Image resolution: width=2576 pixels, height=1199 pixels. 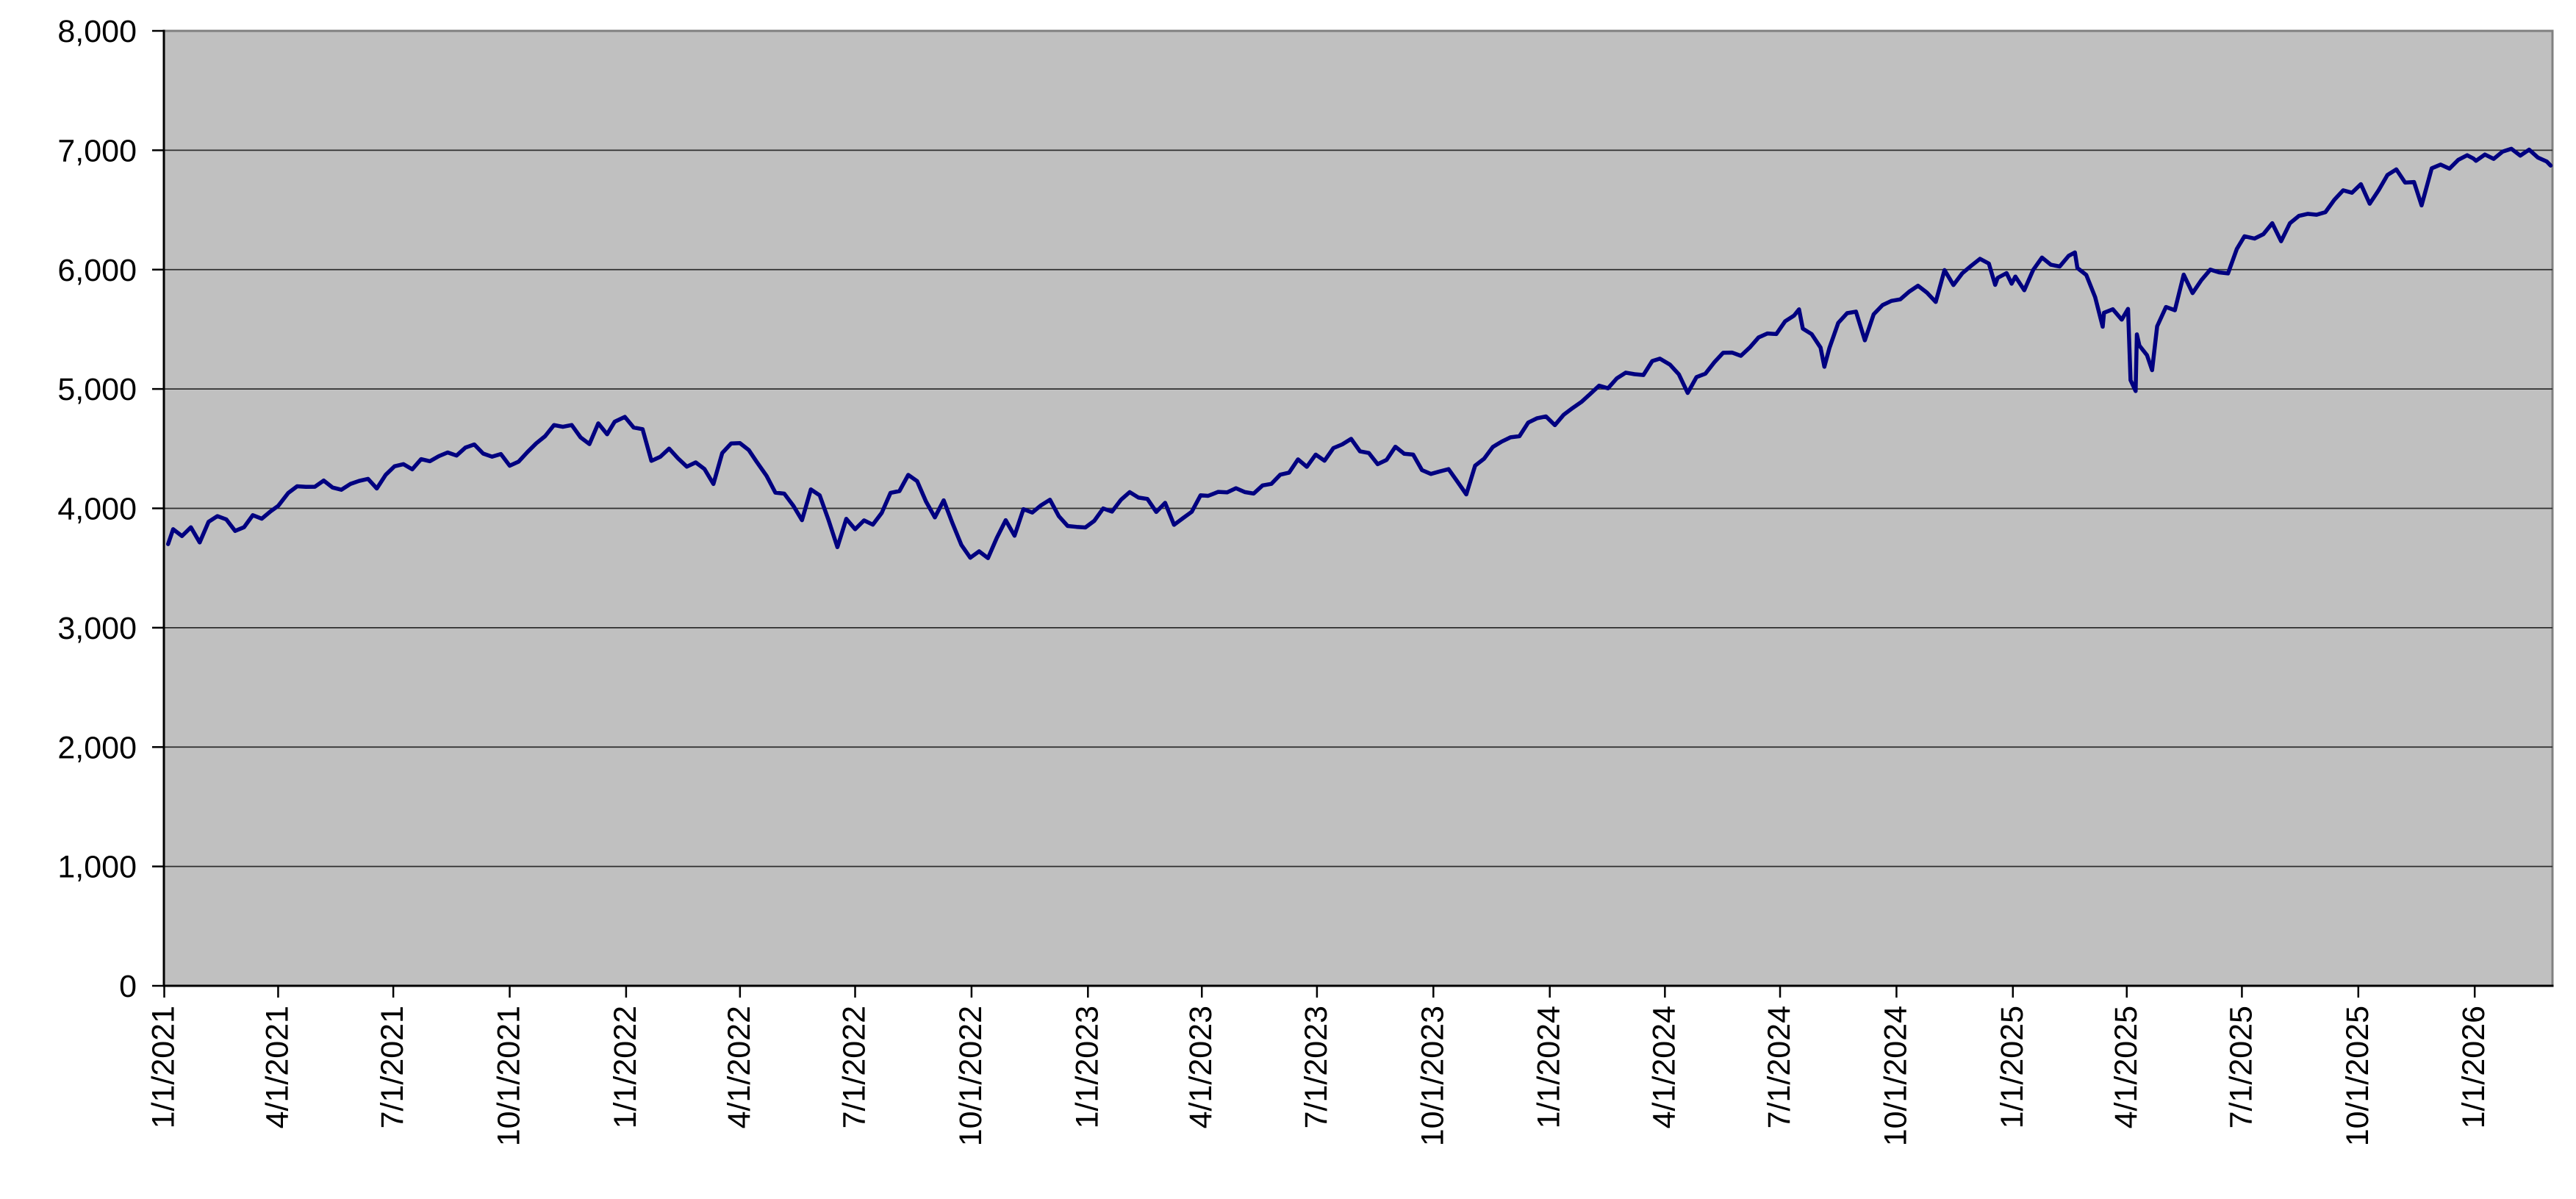 I want to click on x-axis-label: 1/1/2025, so click(x=2013, y=1067).